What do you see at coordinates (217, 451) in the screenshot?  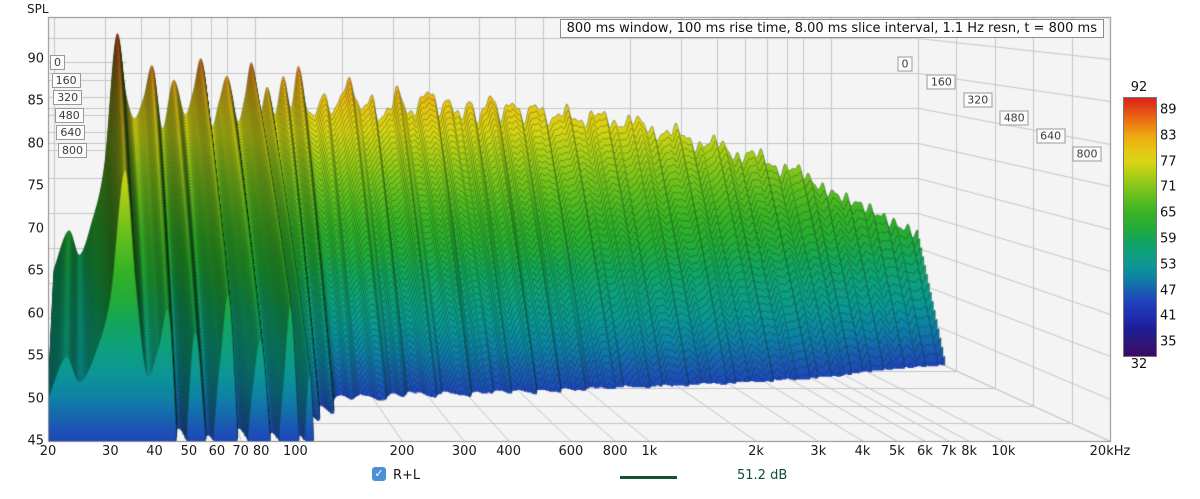 I see `freq-tick-label: 60` at bounding box center [217, 451].